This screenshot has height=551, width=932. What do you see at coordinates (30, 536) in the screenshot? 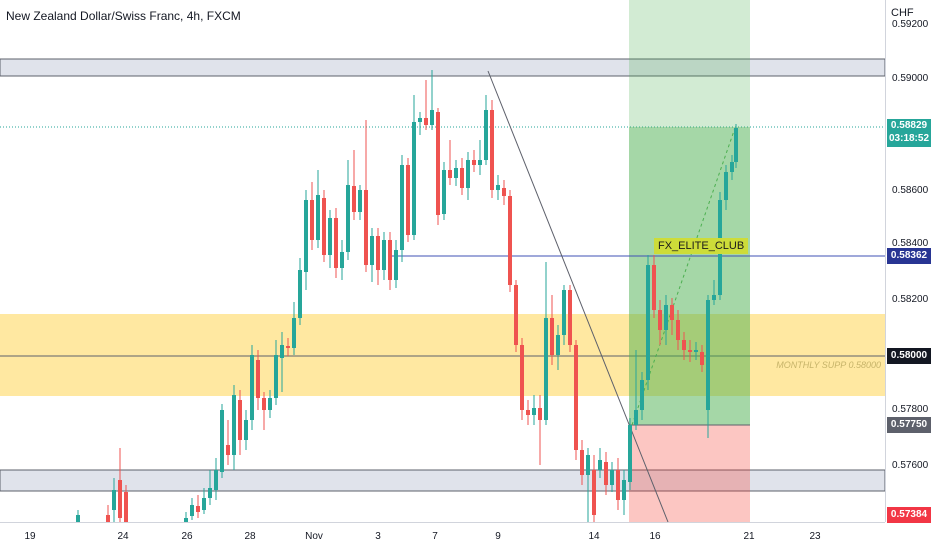
I see `time-tick-label: 19` at bounding box center [30, 536].